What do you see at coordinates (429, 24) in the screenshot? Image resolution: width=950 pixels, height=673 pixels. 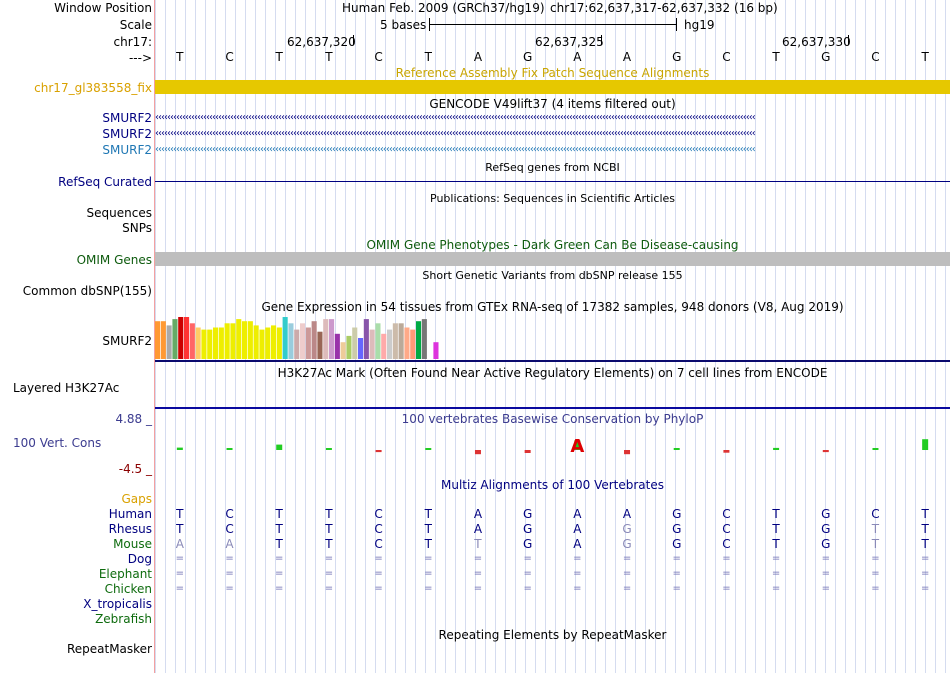 I see `scale-bar-left-end` at bounding box center [429, 24].